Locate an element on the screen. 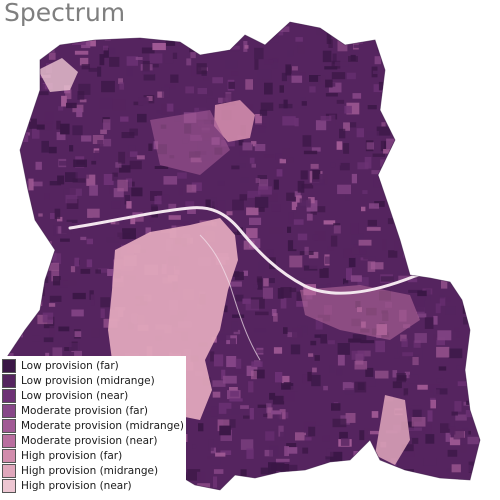  high-provision-patch-southeast is located at coordinates (392, 430).